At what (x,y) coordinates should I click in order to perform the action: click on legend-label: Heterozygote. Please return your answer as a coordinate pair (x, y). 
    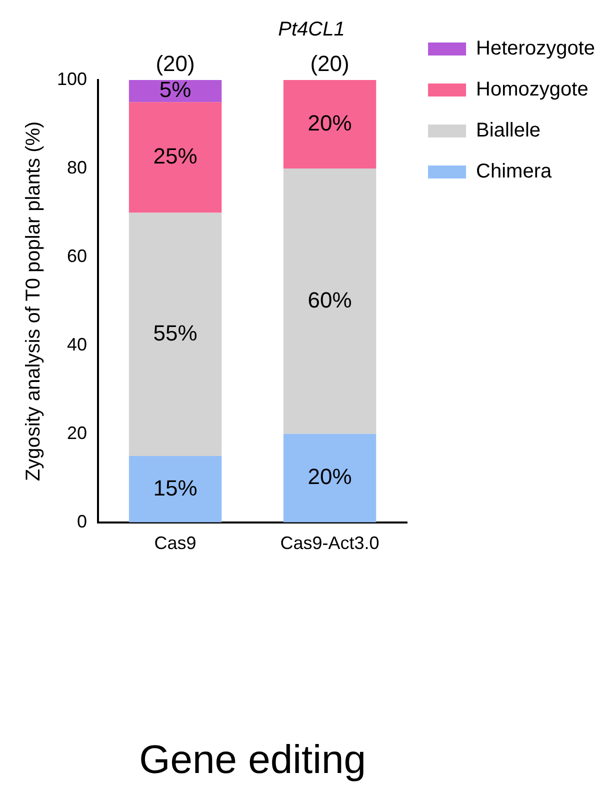
    Looking at the image, I should click on (536, 49).